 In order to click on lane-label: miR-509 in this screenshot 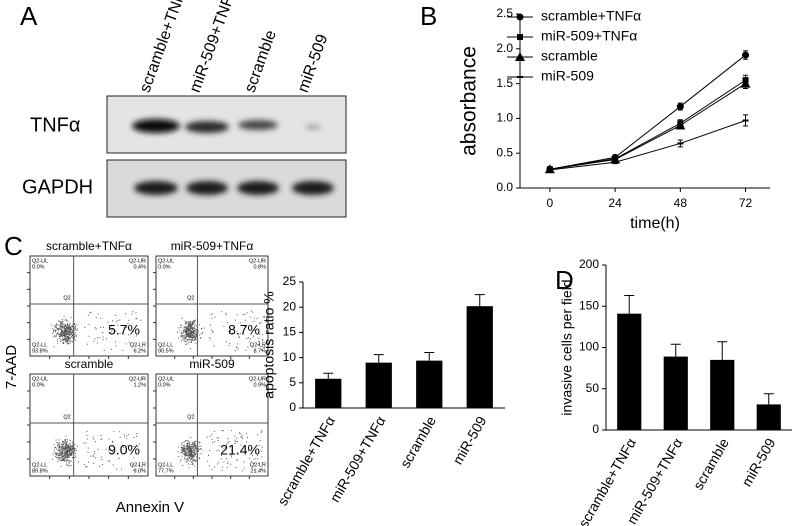, I will do `click(313, 63)`.